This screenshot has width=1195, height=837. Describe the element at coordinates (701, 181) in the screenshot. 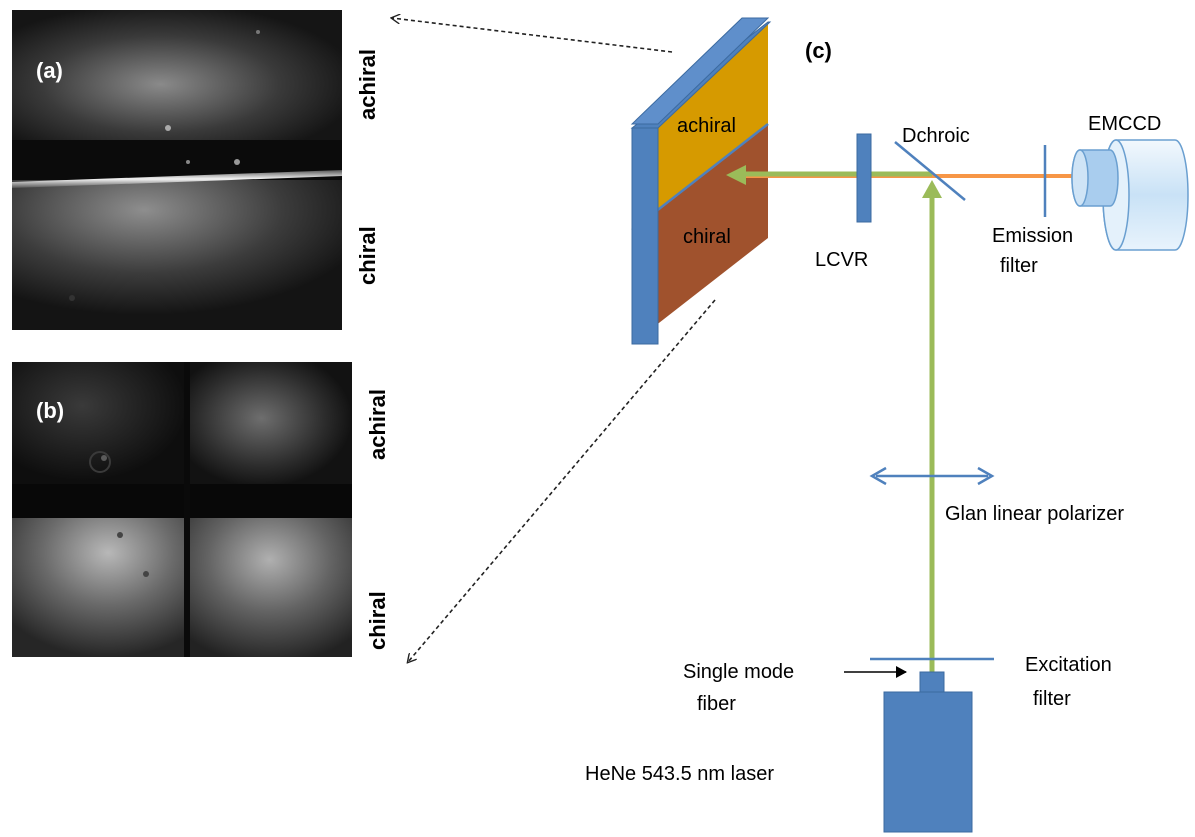

I see `sample-cell` at that location.